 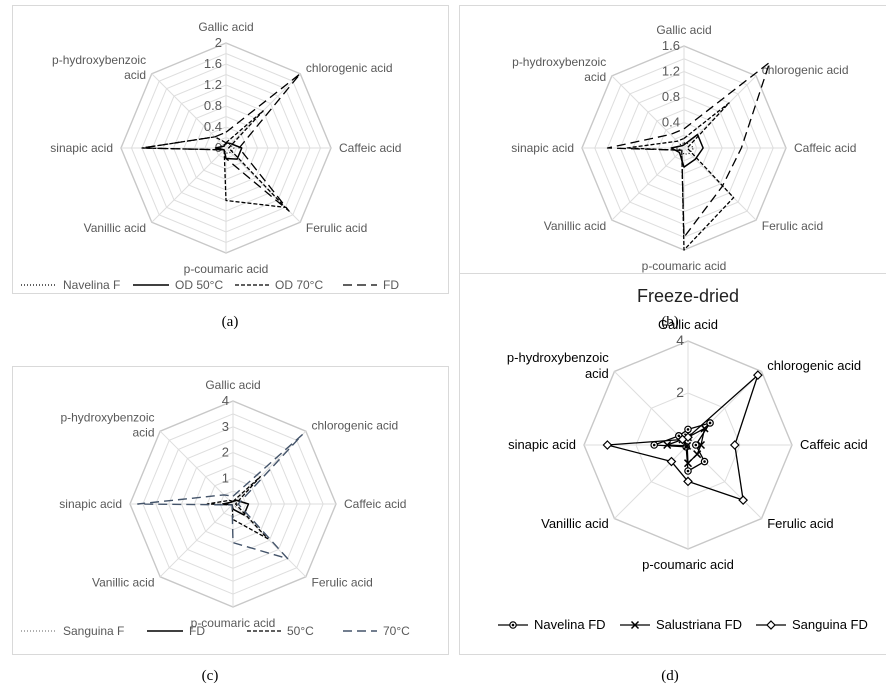 I want to click on legend-label-navelina-f: Navelina F, so click(x=91, y=285).